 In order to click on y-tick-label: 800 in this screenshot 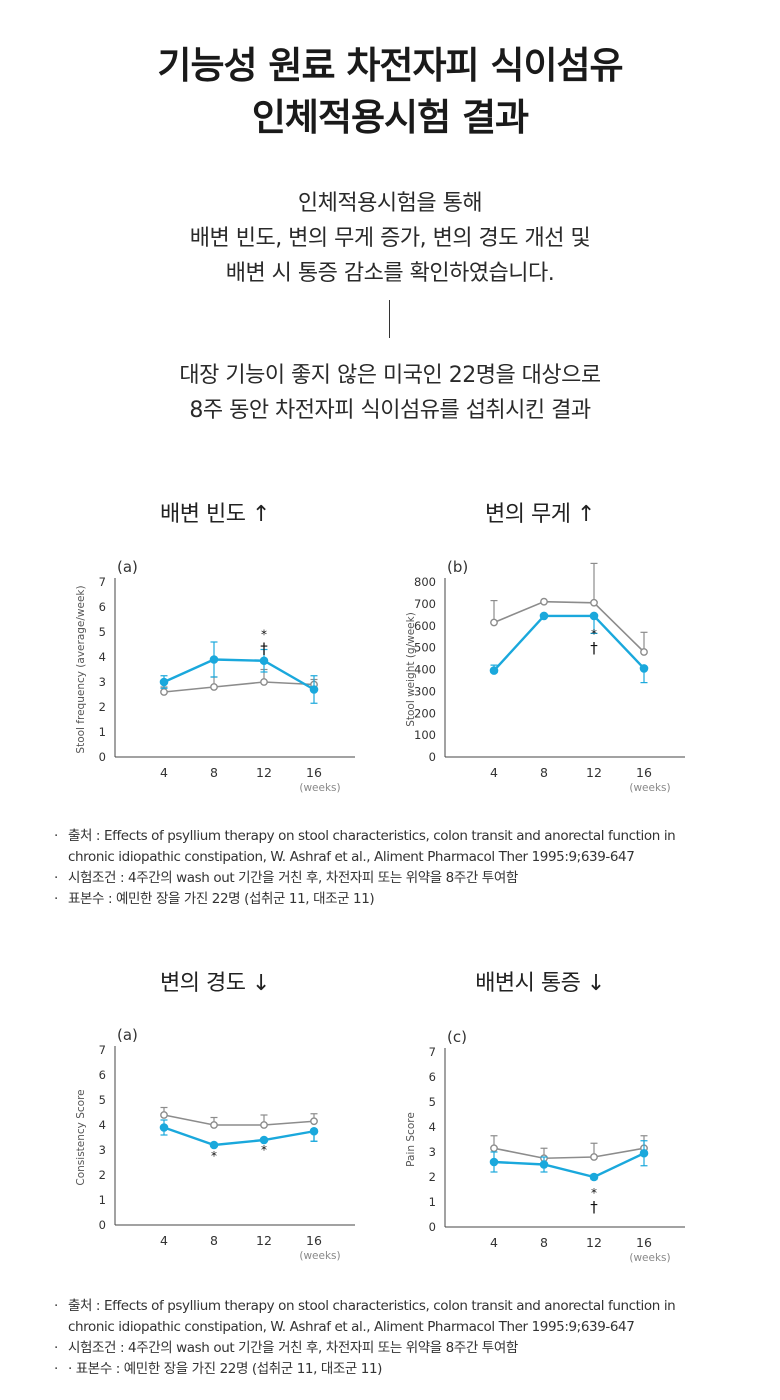, I will do `click(425, 582)`.